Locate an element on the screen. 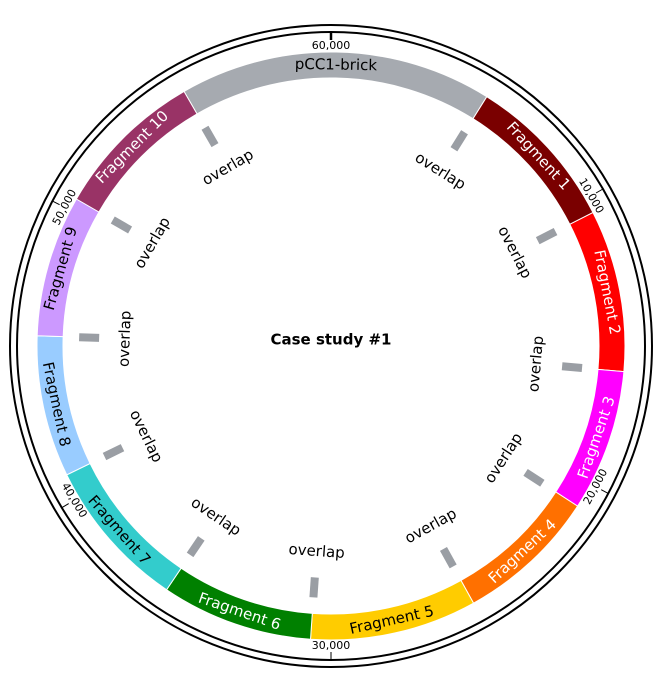  segment-label: Fragment 7 is located at coordinates (119, 530).